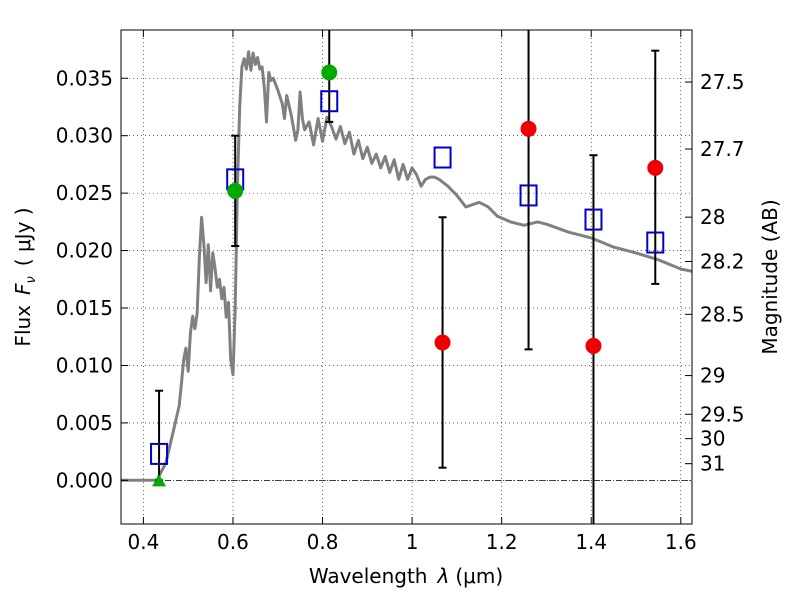 This screenshot has width=800, height=600. What do you see at coordinates (591, 542) in the screenshot?
I see `x-tick-label: 1.4` at bounding box center [591, 542].